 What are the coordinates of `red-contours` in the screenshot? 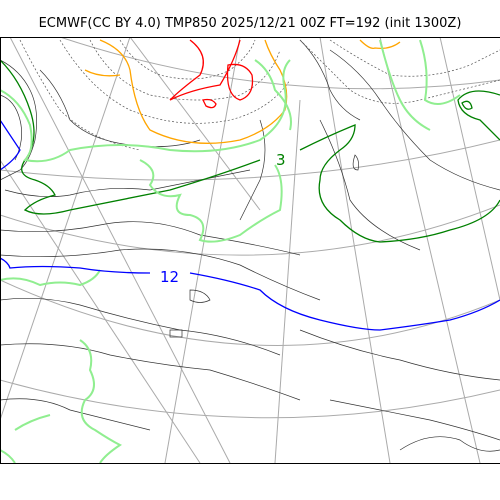 It's located at (211, 74).